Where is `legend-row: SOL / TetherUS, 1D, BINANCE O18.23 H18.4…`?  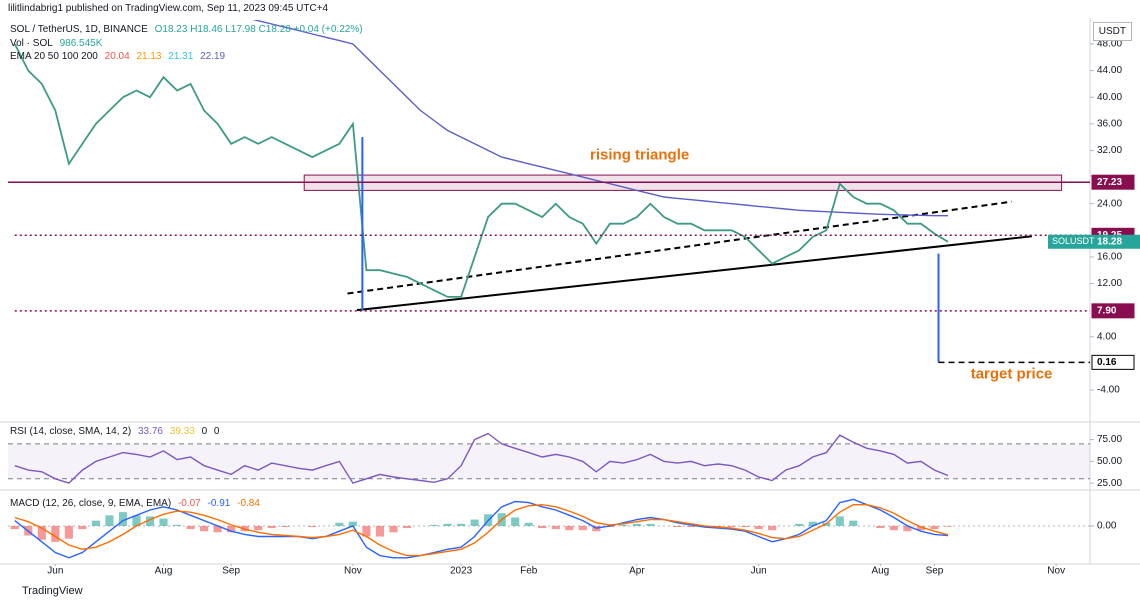
legend-row: SOL / TetherUS, 1D, BINANCE O18.23 H18.4… is located at coordinates (188, 29).